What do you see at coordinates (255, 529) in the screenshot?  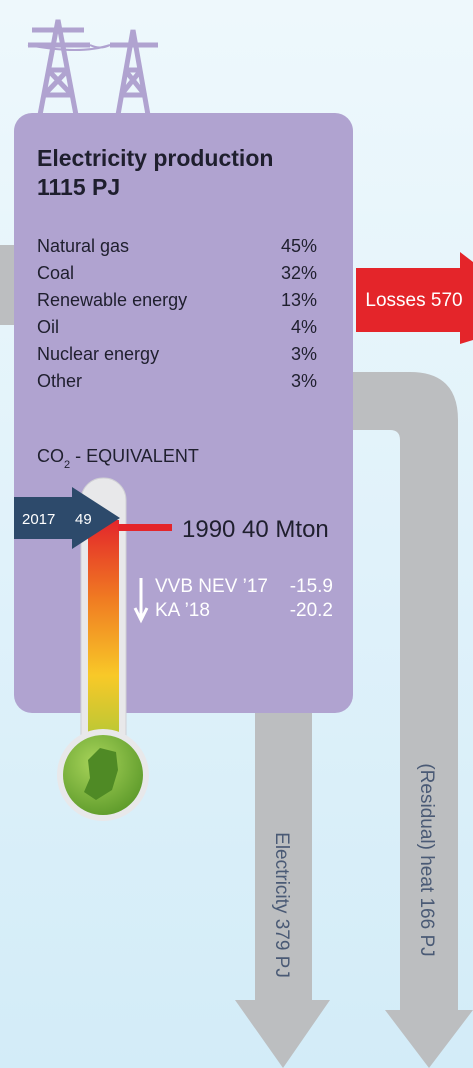 I see `reference-label: 1990 40 Mton` at bounding box center [255, 529].